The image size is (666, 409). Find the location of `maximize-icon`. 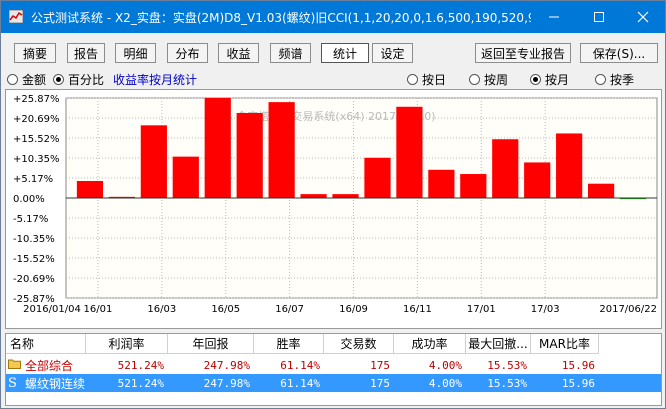

maximize-icon is located at coordinates (598, 17).